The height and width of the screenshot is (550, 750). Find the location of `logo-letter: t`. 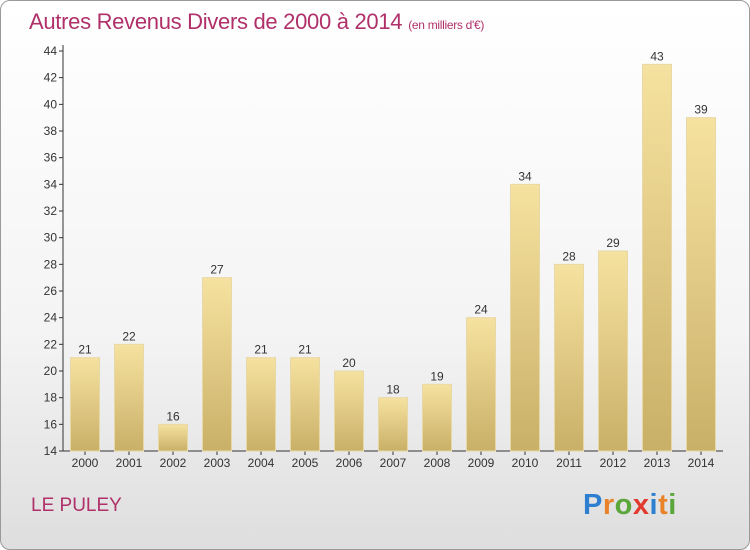

logo-letter: t is located at coordinates (663, 505).